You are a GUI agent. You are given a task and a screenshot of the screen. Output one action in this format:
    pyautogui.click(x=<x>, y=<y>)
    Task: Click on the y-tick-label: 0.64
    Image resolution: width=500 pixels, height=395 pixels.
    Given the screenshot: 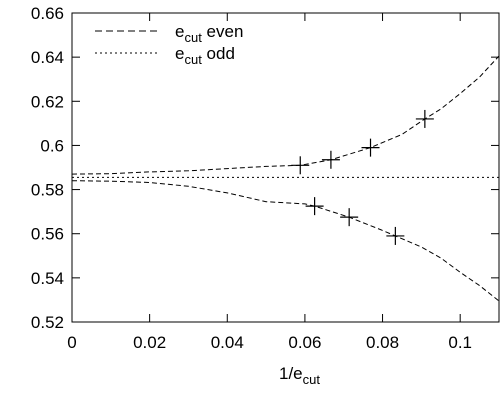 What is the action you would take?
    pyautogui.click(x=47, y=57)
    